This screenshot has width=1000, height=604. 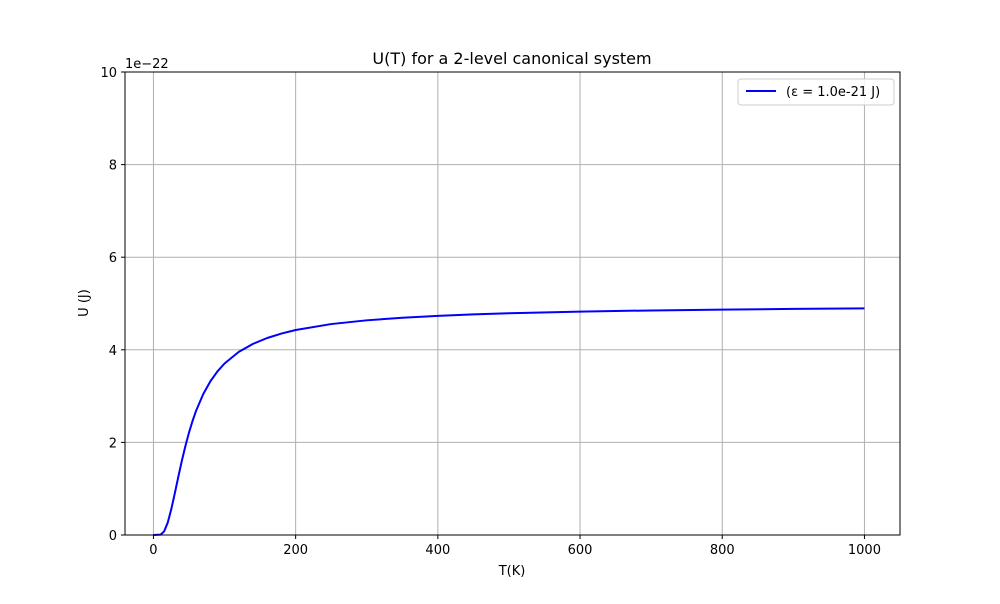 I want to click on y-tick-label: 6, so click(x=113, y=258).